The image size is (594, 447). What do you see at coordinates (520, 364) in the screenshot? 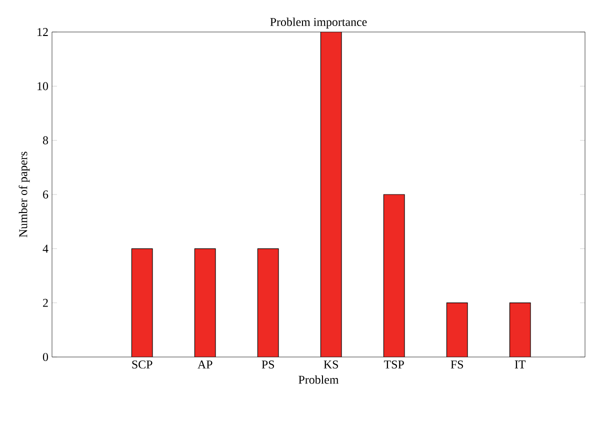
I see `x-tick-label: IT` at bounding box center [520, 364].